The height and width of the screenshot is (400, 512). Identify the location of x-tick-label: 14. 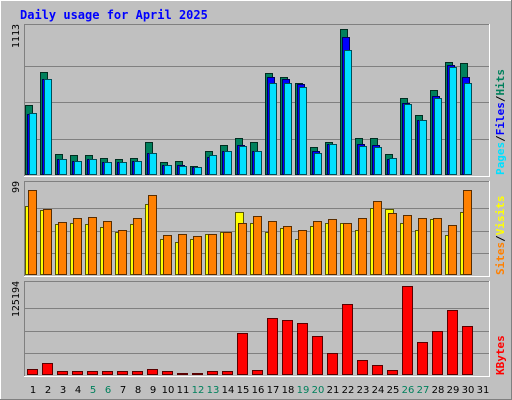
(228, 390).